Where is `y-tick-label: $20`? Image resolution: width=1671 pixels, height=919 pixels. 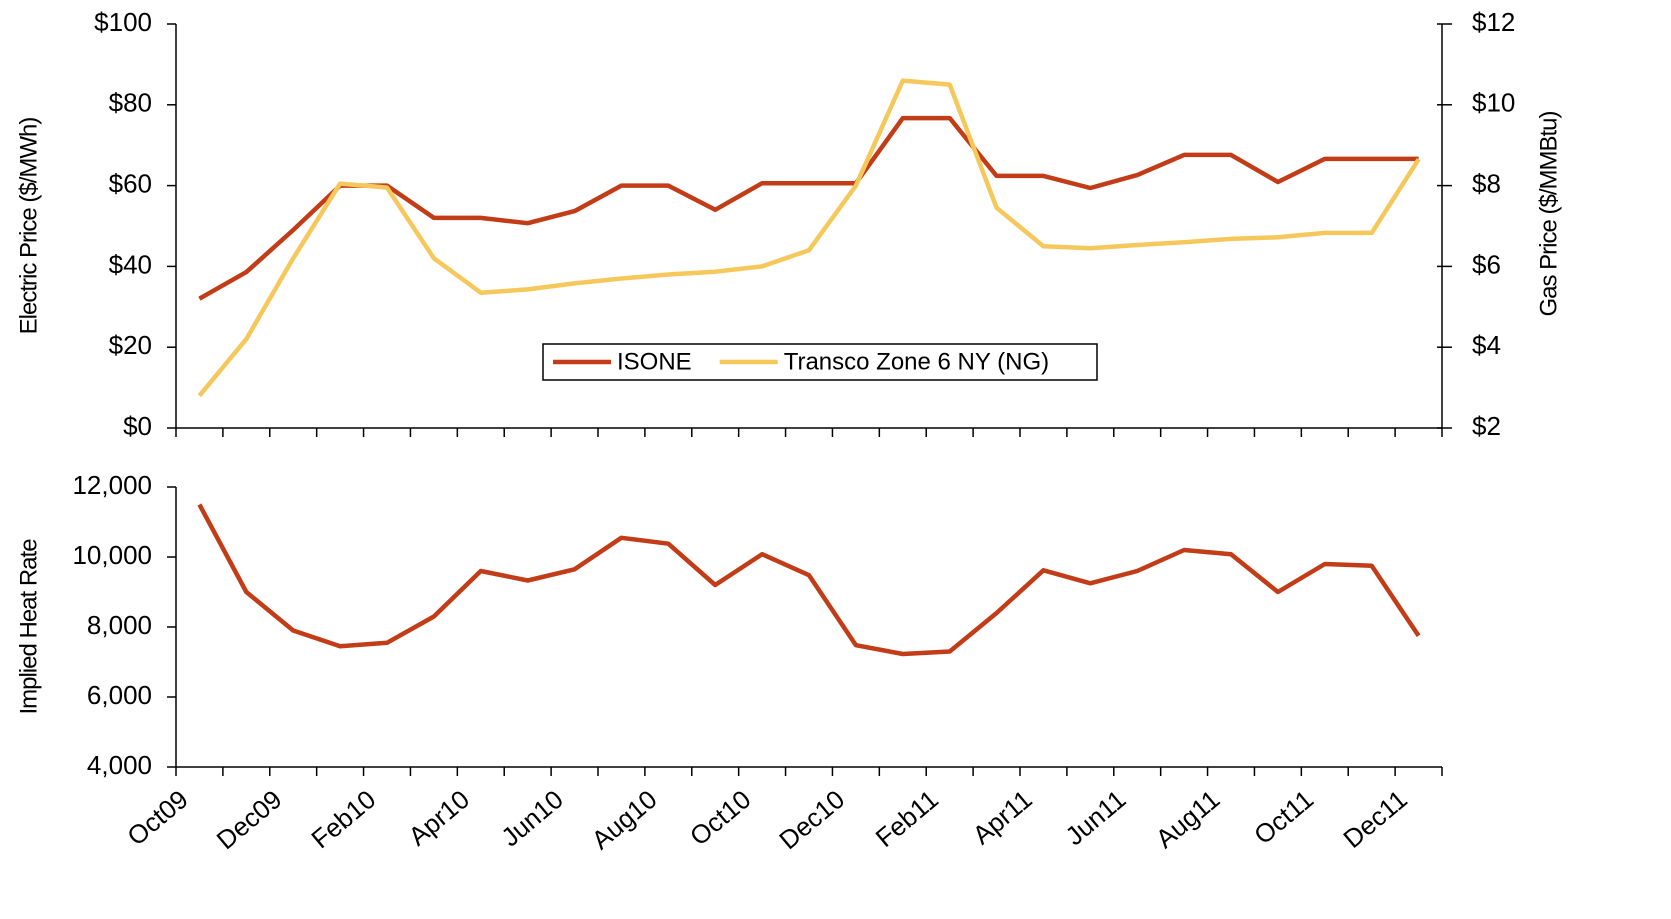 y-tick-label: $20 is located at coordinates (130, 345).